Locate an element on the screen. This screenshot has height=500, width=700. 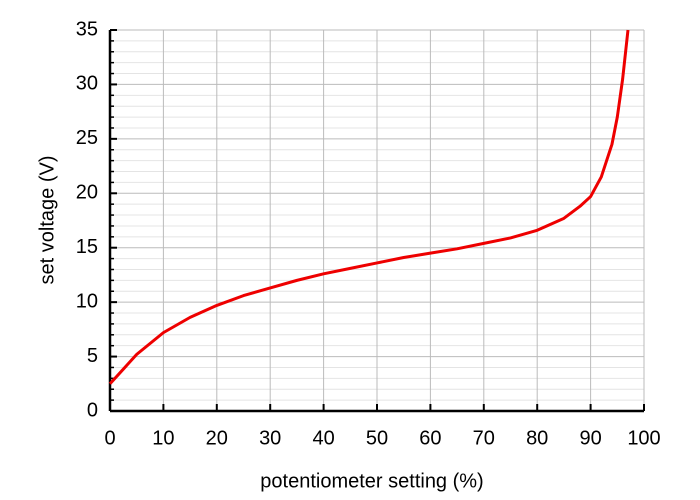
y-tick-label: 20 is located at coordinates (87, 193).